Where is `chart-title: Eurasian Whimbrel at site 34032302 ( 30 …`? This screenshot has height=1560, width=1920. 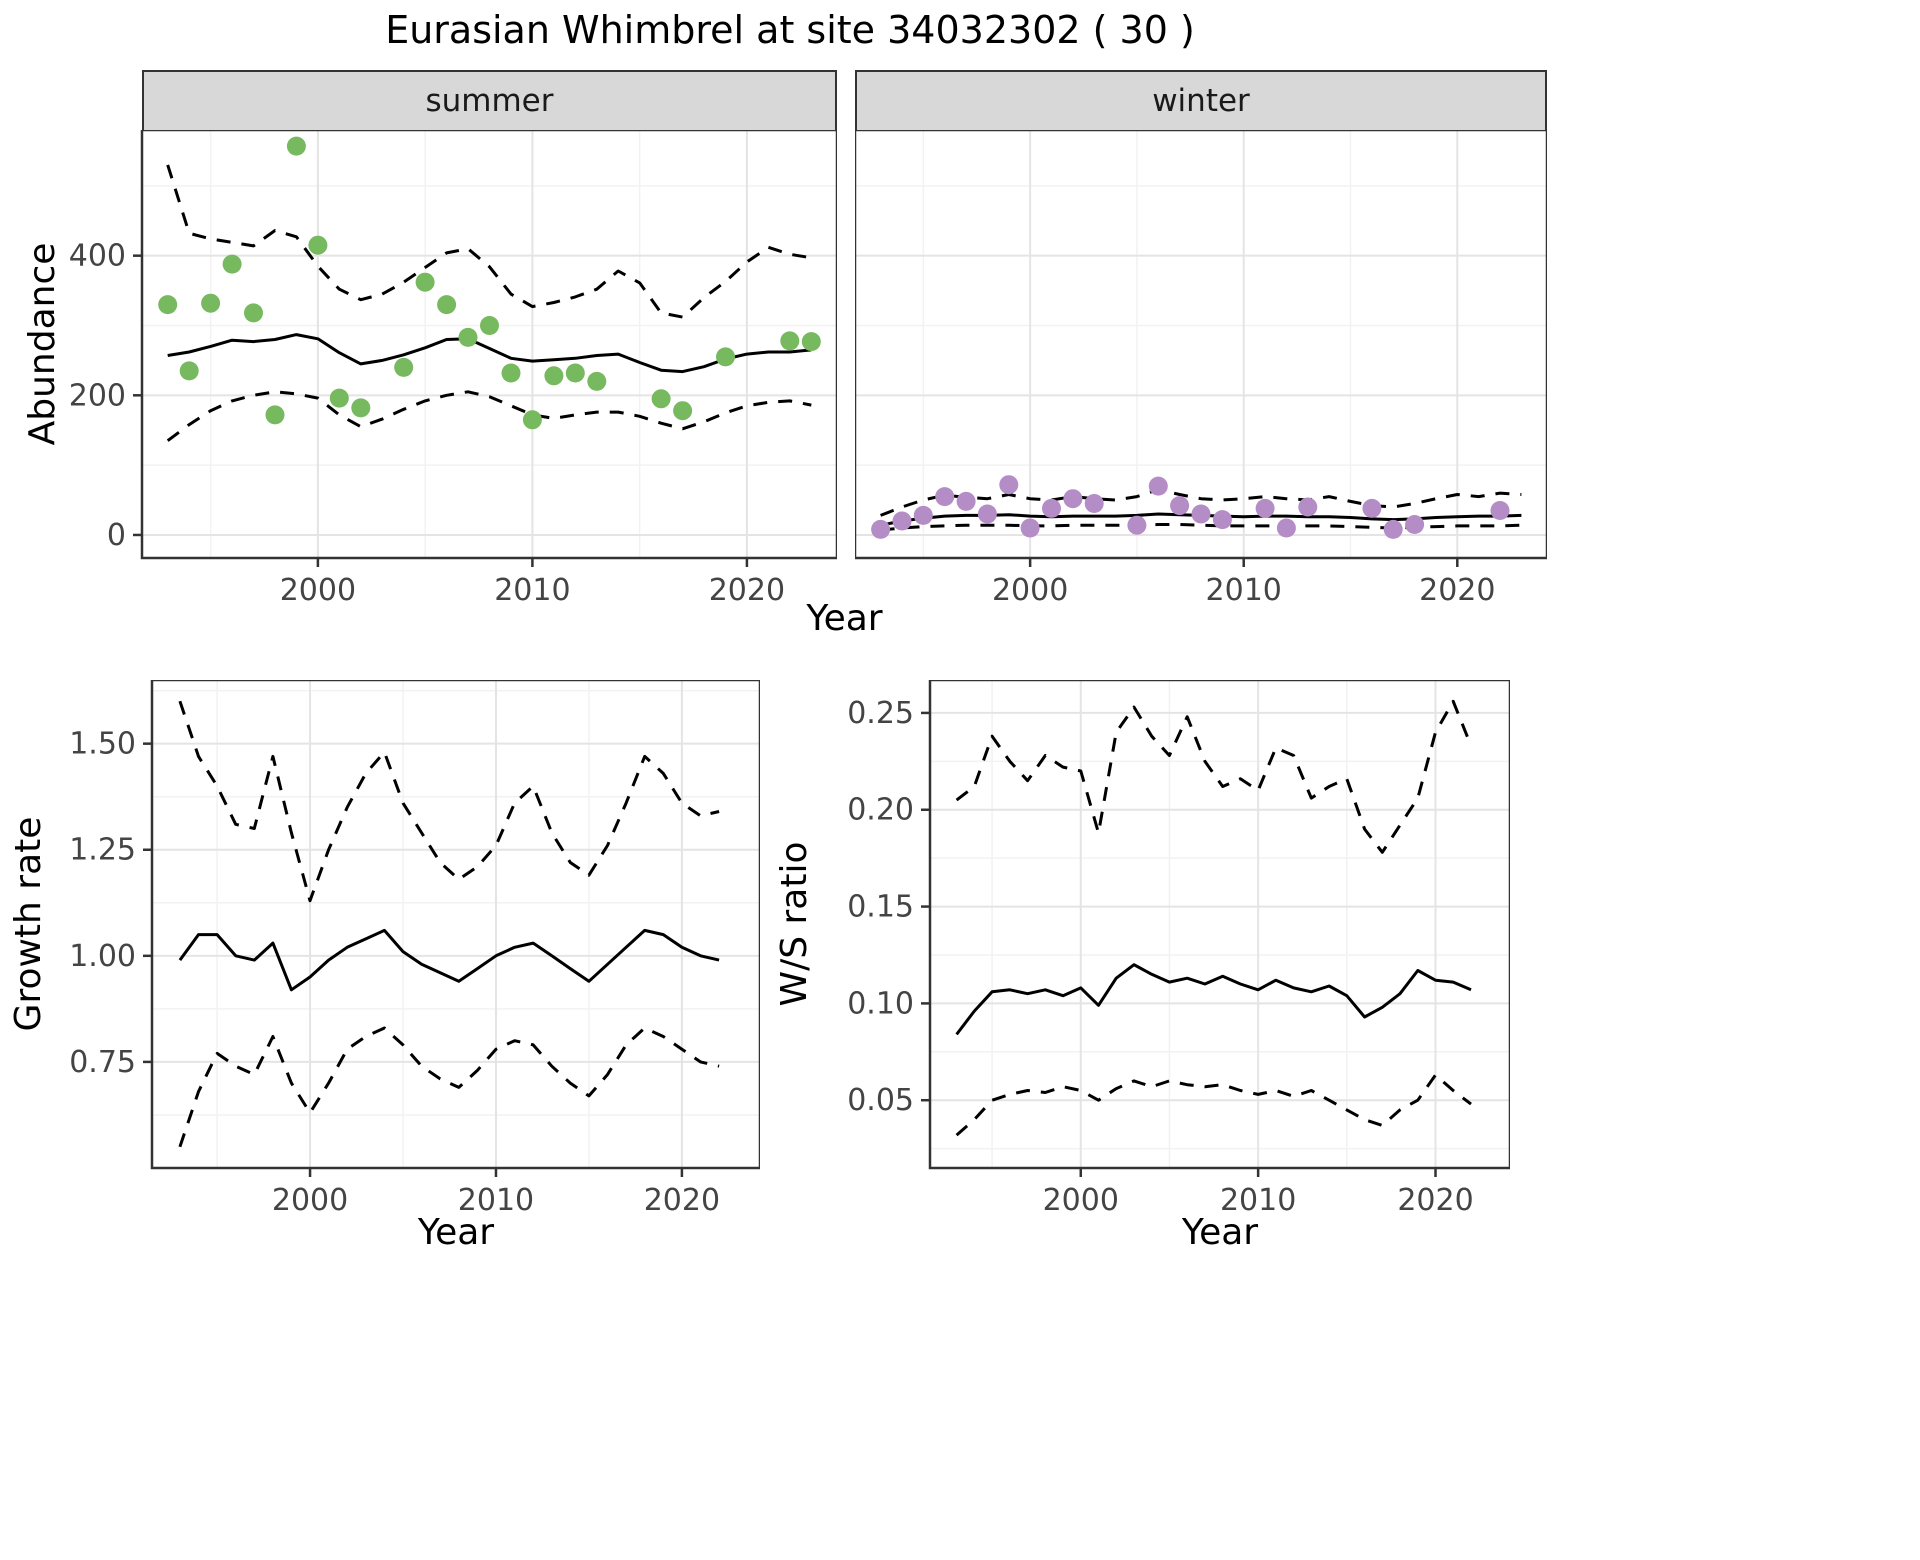
chart-title: Eurasian Whimbrel at site 34032302 ( 30 … is located at coordinates (790, 30).